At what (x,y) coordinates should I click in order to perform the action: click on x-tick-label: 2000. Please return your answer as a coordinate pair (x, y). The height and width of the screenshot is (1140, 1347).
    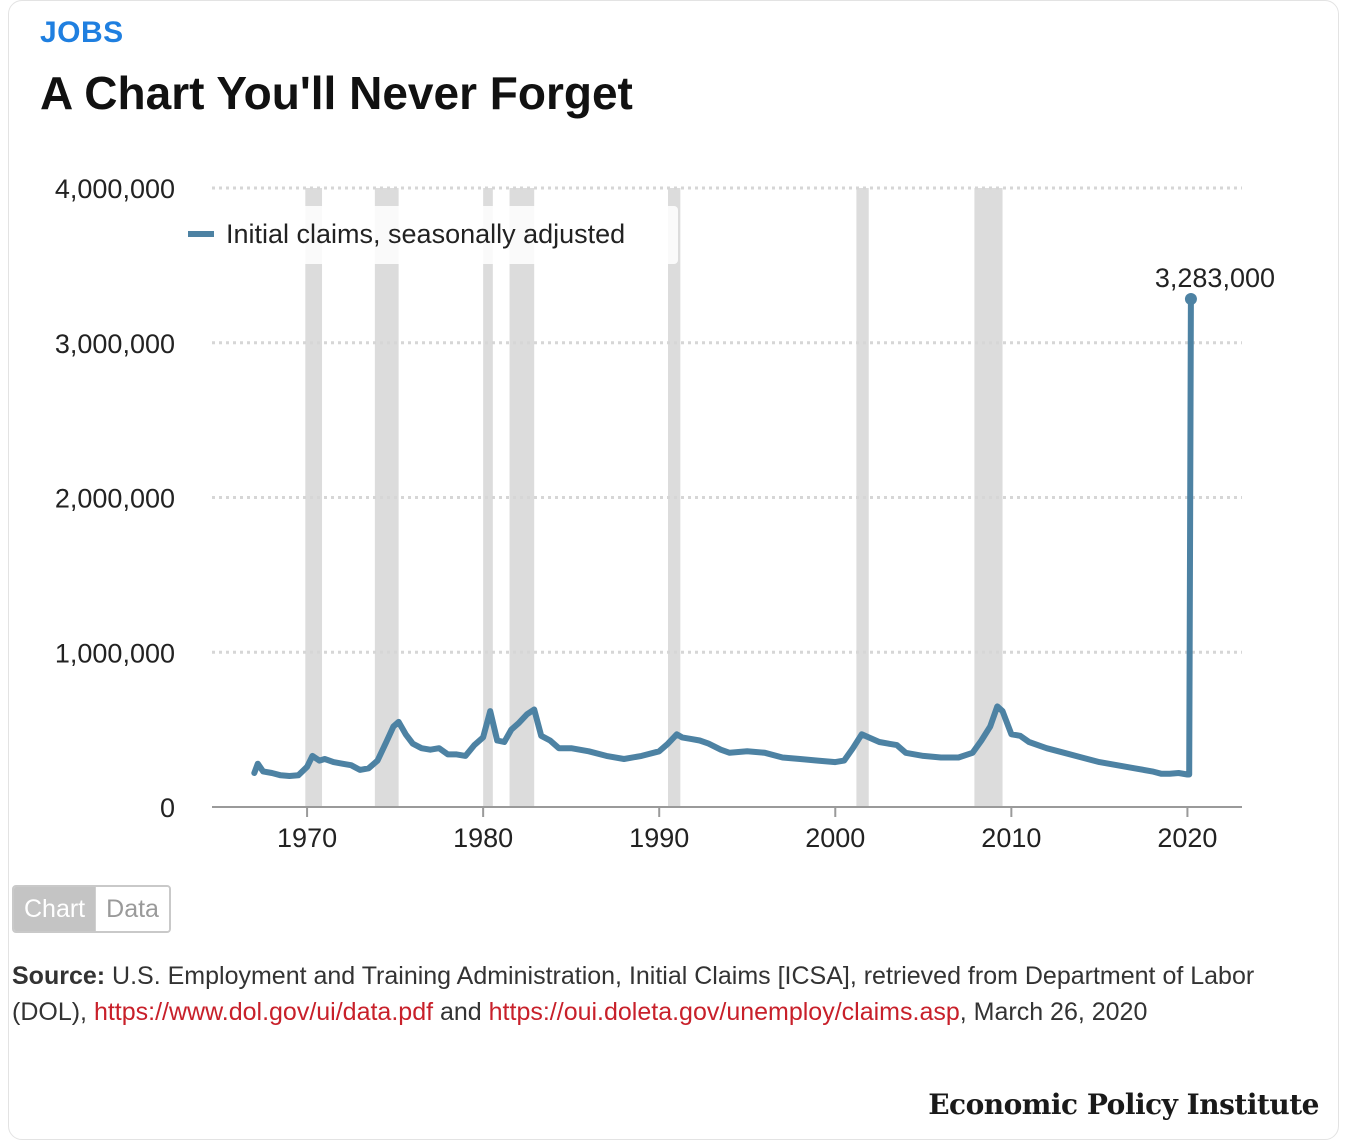
    Looking at the image, I should click on (835, 838).